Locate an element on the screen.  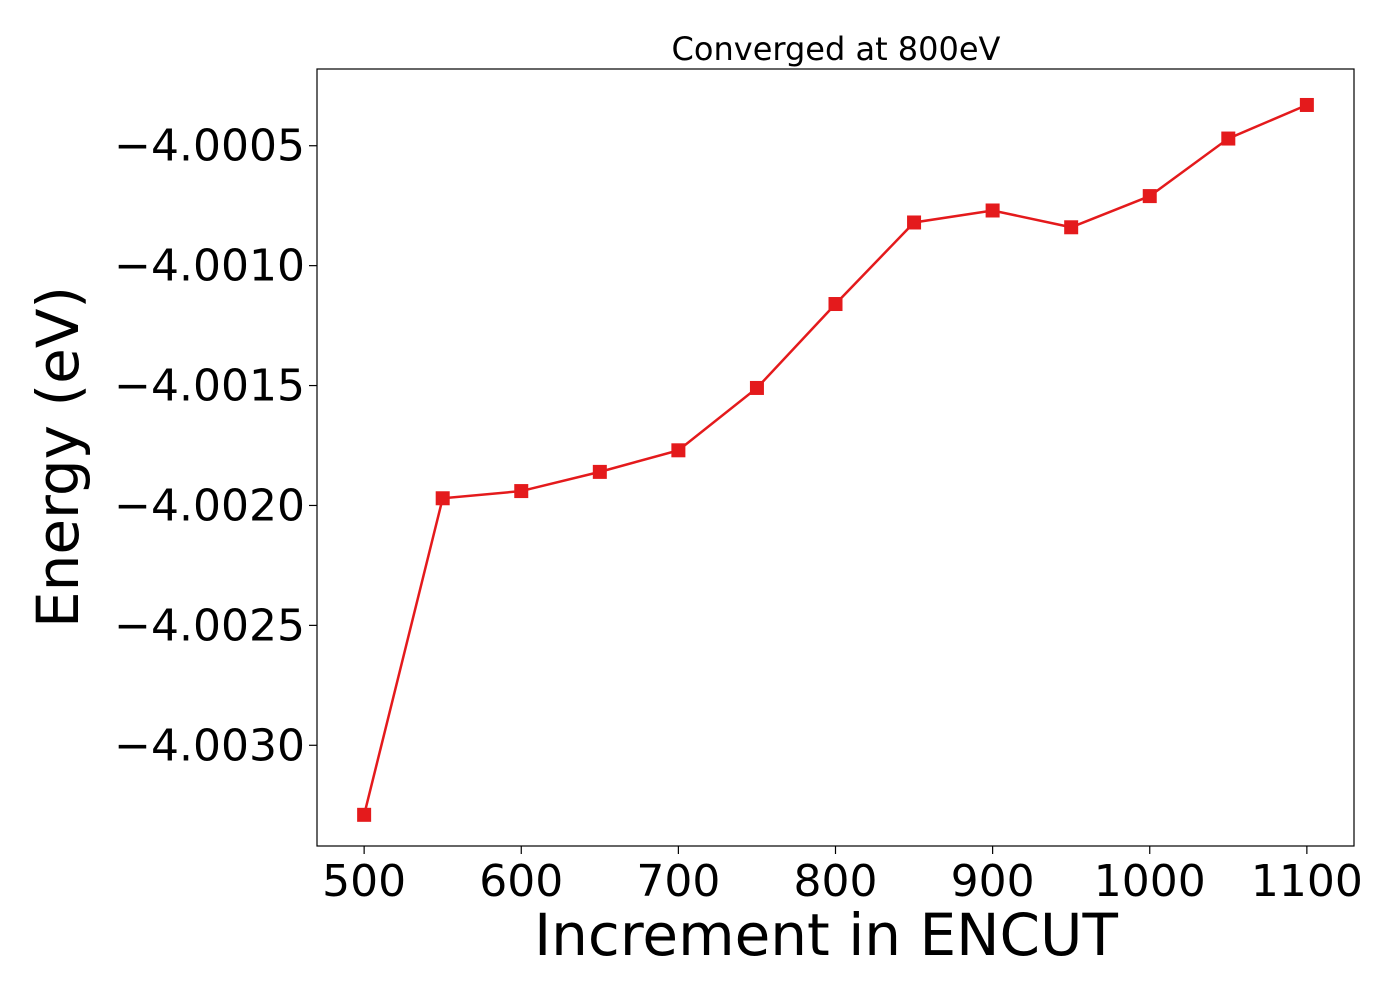
x-tick-label: 900 is located at coordinates (993, 881).